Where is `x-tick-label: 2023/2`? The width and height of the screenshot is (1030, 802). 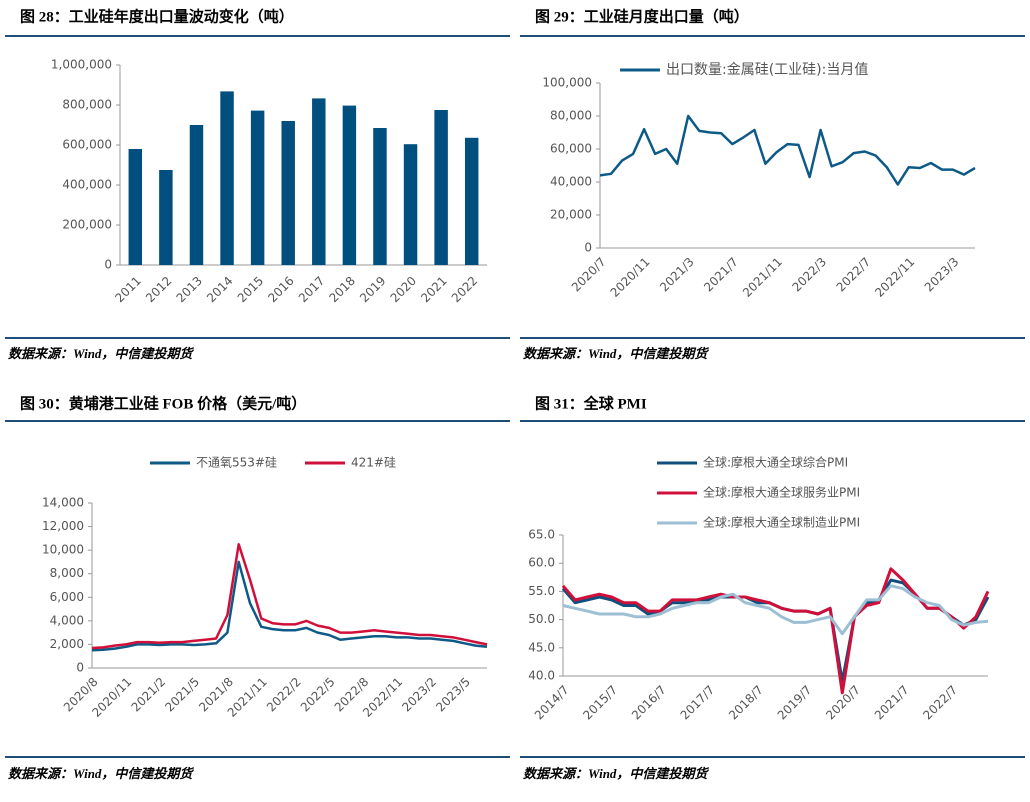
x-tick-label: 2023/2 is located at coordinates (419, 695).